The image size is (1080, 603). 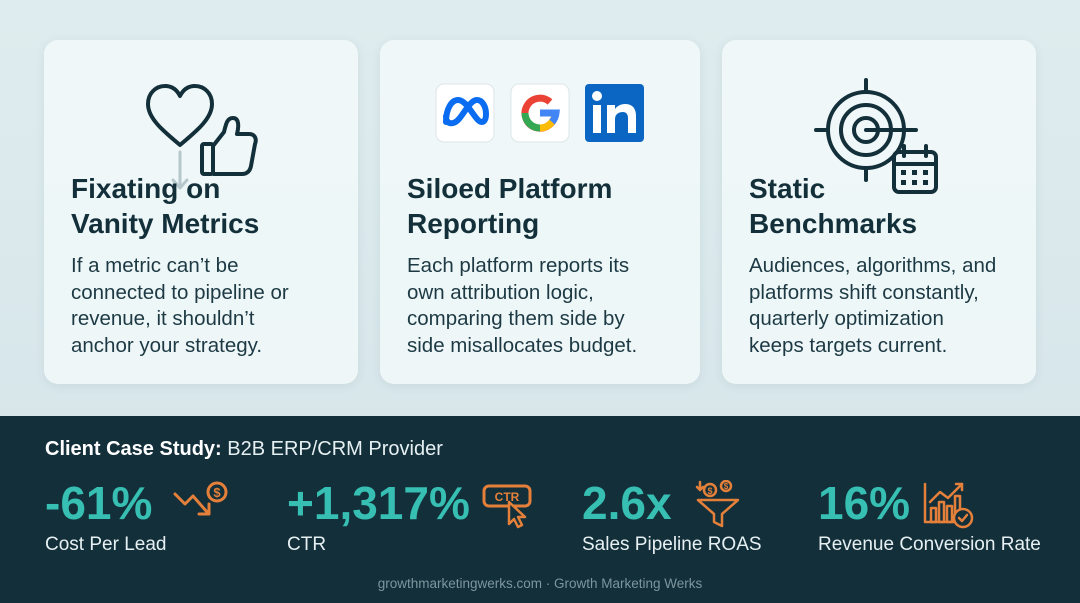 I want to click on card-title: Fixating on Vanity Metrics, so click(x=165, y=206).